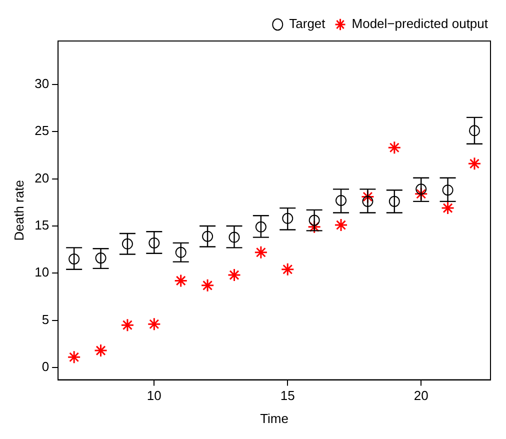  What do you see at coordinates (42, 272) in the screenshot?
I see `y-tick-label: 10` at bounding box center [42, 272].